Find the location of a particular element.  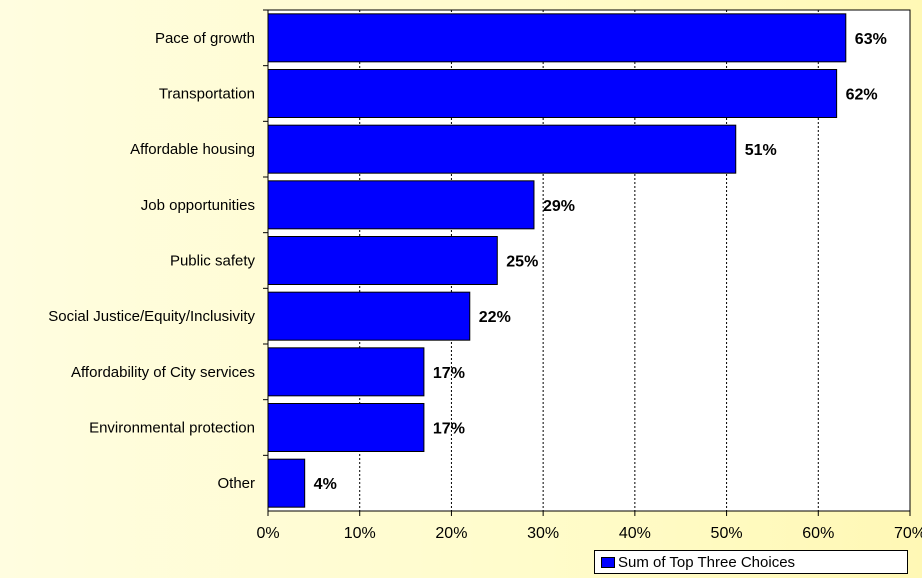

category-label: Other is located at coordinates (236, 483).